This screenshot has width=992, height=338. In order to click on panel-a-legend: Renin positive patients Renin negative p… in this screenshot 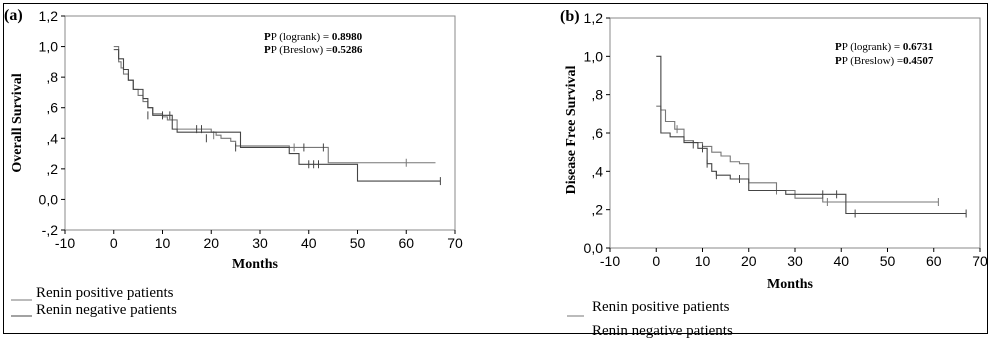, I will do `click(94, 301)`.